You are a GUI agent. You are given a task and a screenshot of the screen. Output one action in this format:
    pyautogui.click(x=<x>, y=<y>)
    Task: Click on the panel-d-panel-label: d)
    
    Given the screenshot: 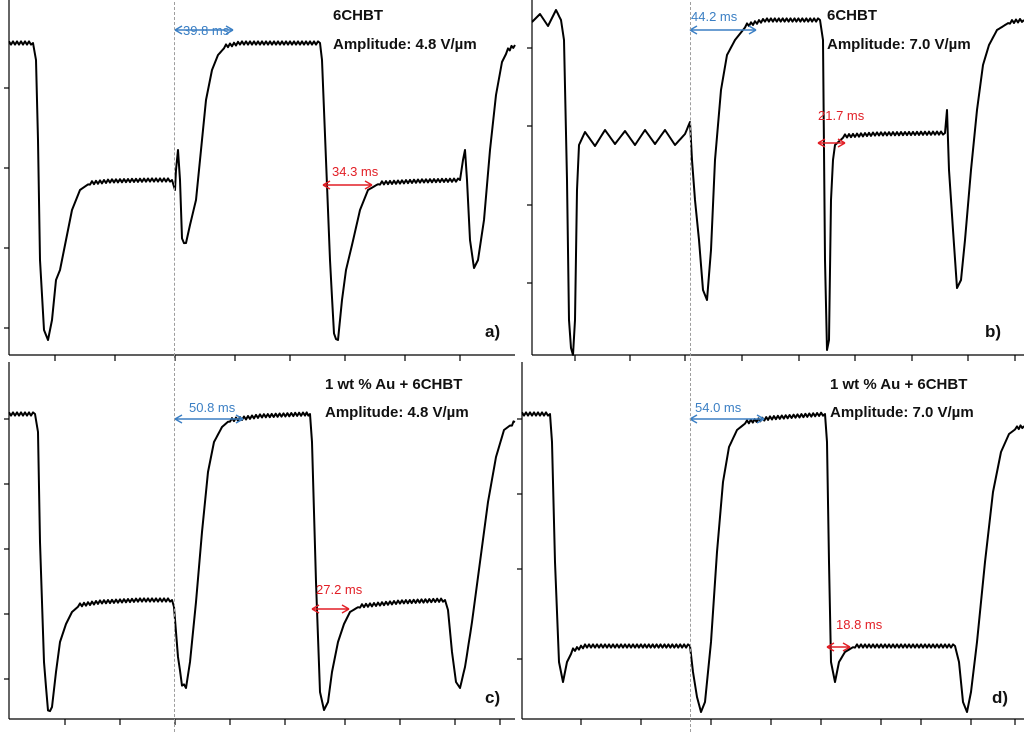 What is the action you would take?
    pyautogui.click(x=1000, y=697)
    